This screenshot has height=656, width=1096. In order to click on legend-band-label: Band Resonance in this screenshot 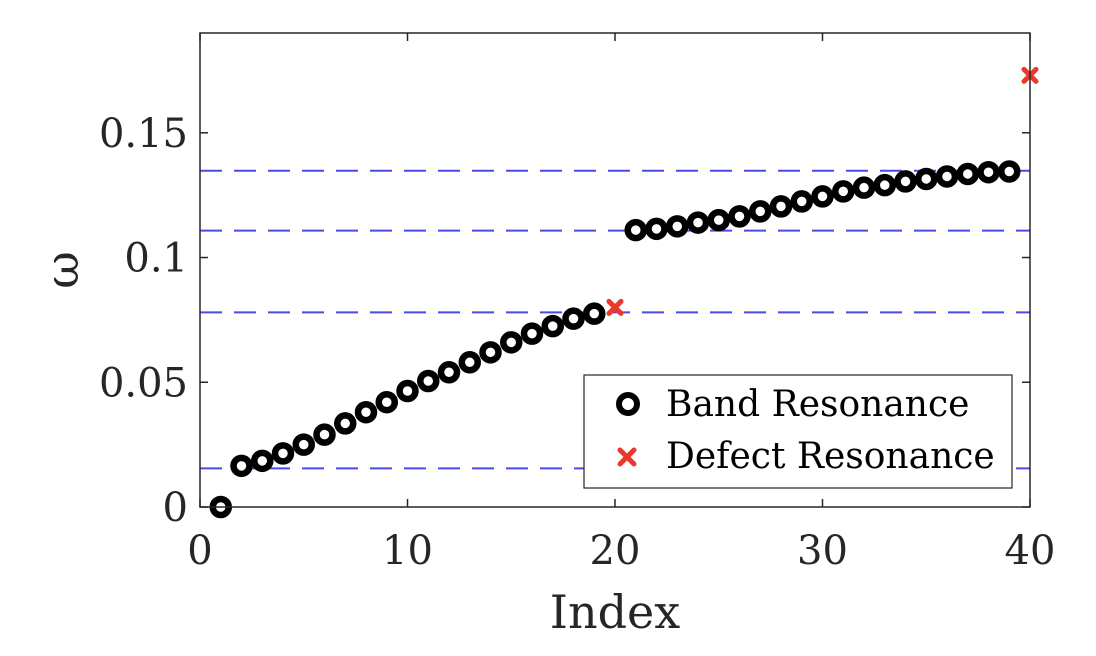, I will do `click(817, 404)`.